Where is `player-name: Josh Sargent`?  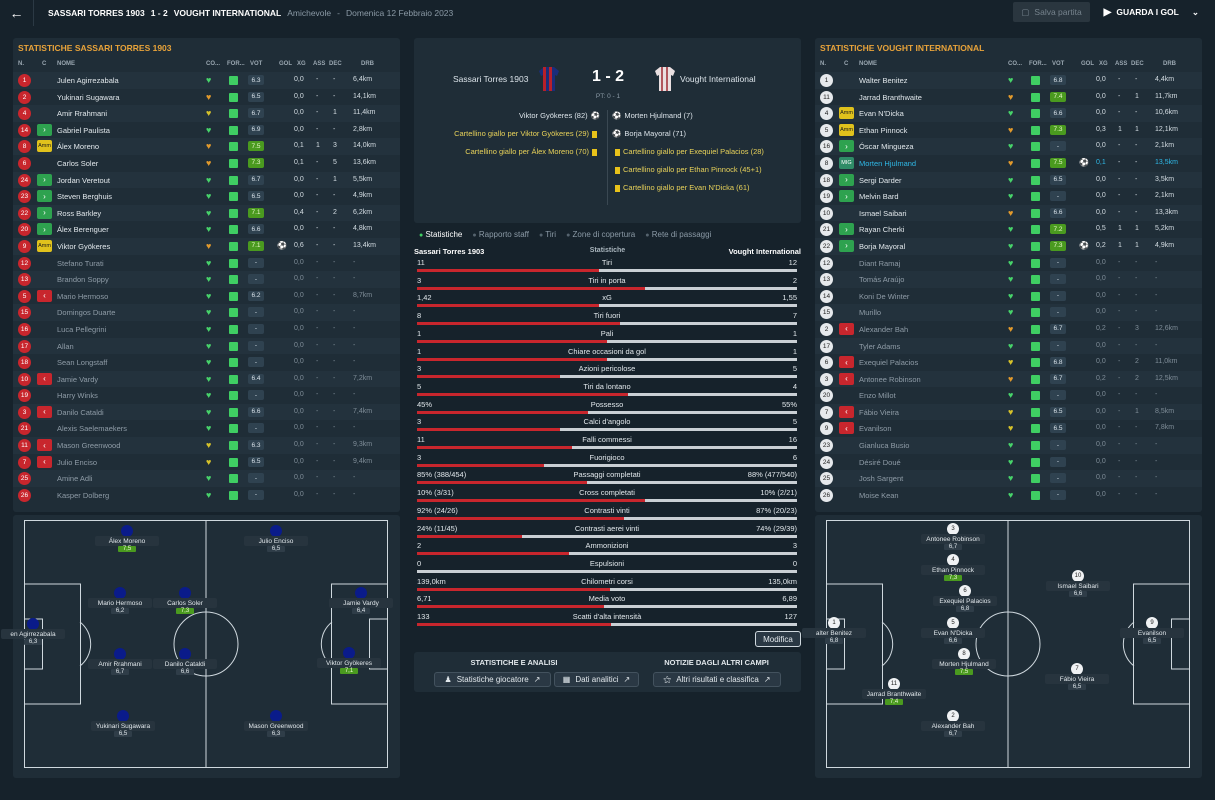 player-name: Josh Sargent is located at coordinates (881, 479).